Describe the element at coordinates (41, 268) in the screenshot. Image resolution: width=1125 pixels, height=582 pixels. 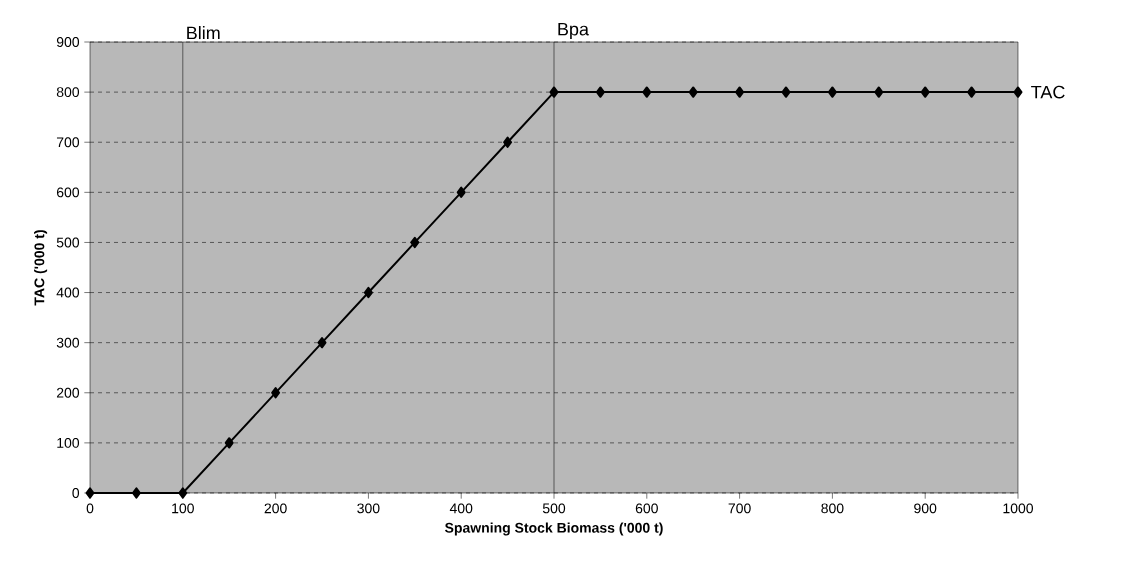
I see `y-axis-title: TAC ('000 t)` at that location.